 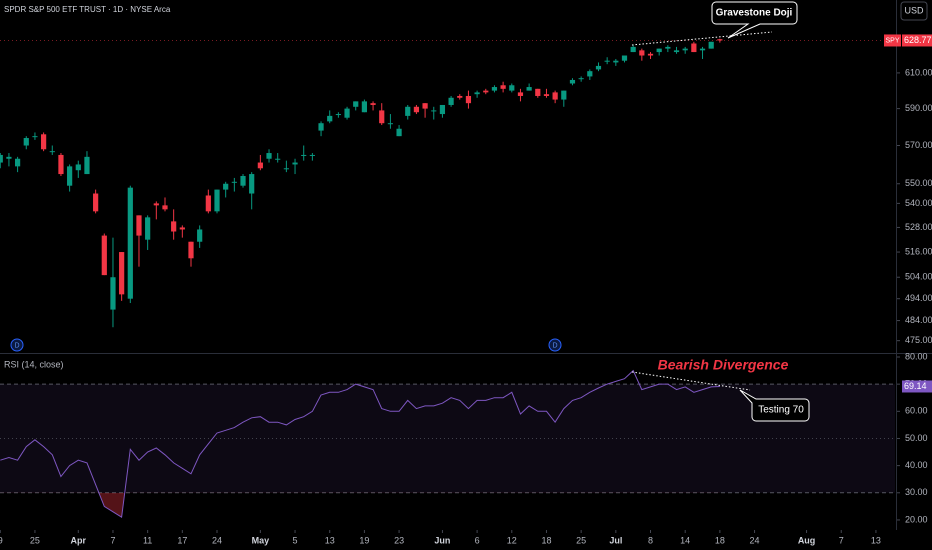 I want to click on y-tick-label: 20.00, so click(x=916, y=519).